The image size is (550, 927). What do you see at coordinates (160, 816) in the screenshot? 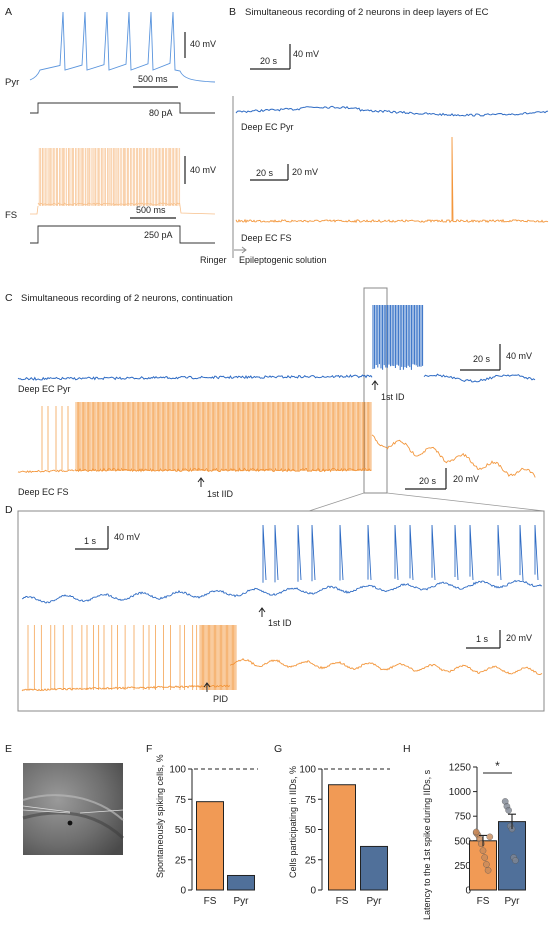
I see `chart-f-ylabel: Spontaneously spiking cells, %` at bounding box center [160, 816].